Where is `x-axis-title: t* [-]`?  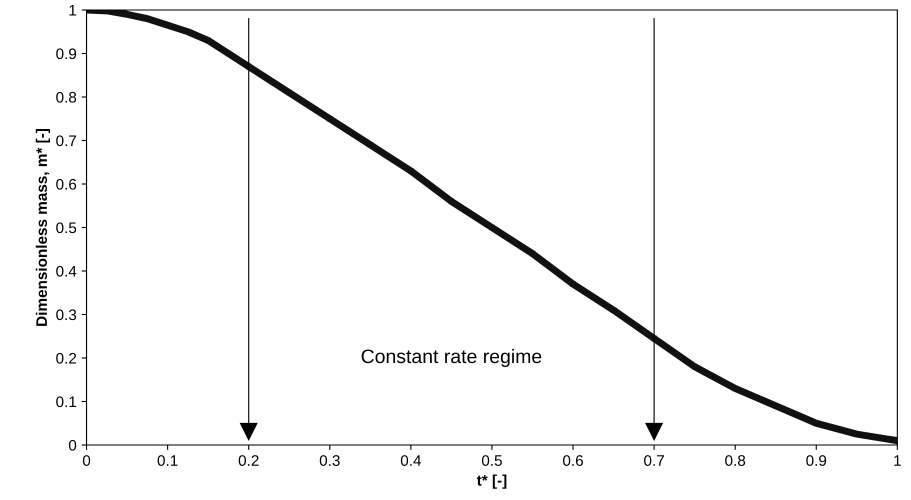 x-axis-title: t* [-] is located at coordinates (491, 481).